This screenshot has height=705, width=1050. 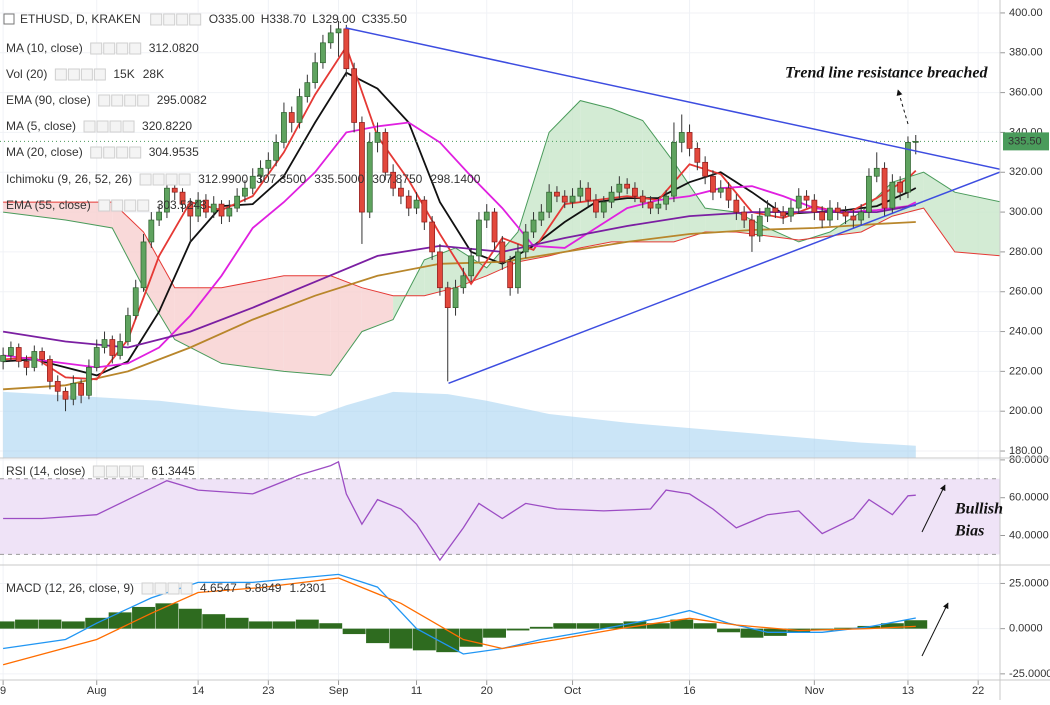 What do you see at coordinates (69, 179) in the screenshot?
I see `legend-name: Ichimoku (9, 26, 52, 26)` at bounding box center [69, 179].